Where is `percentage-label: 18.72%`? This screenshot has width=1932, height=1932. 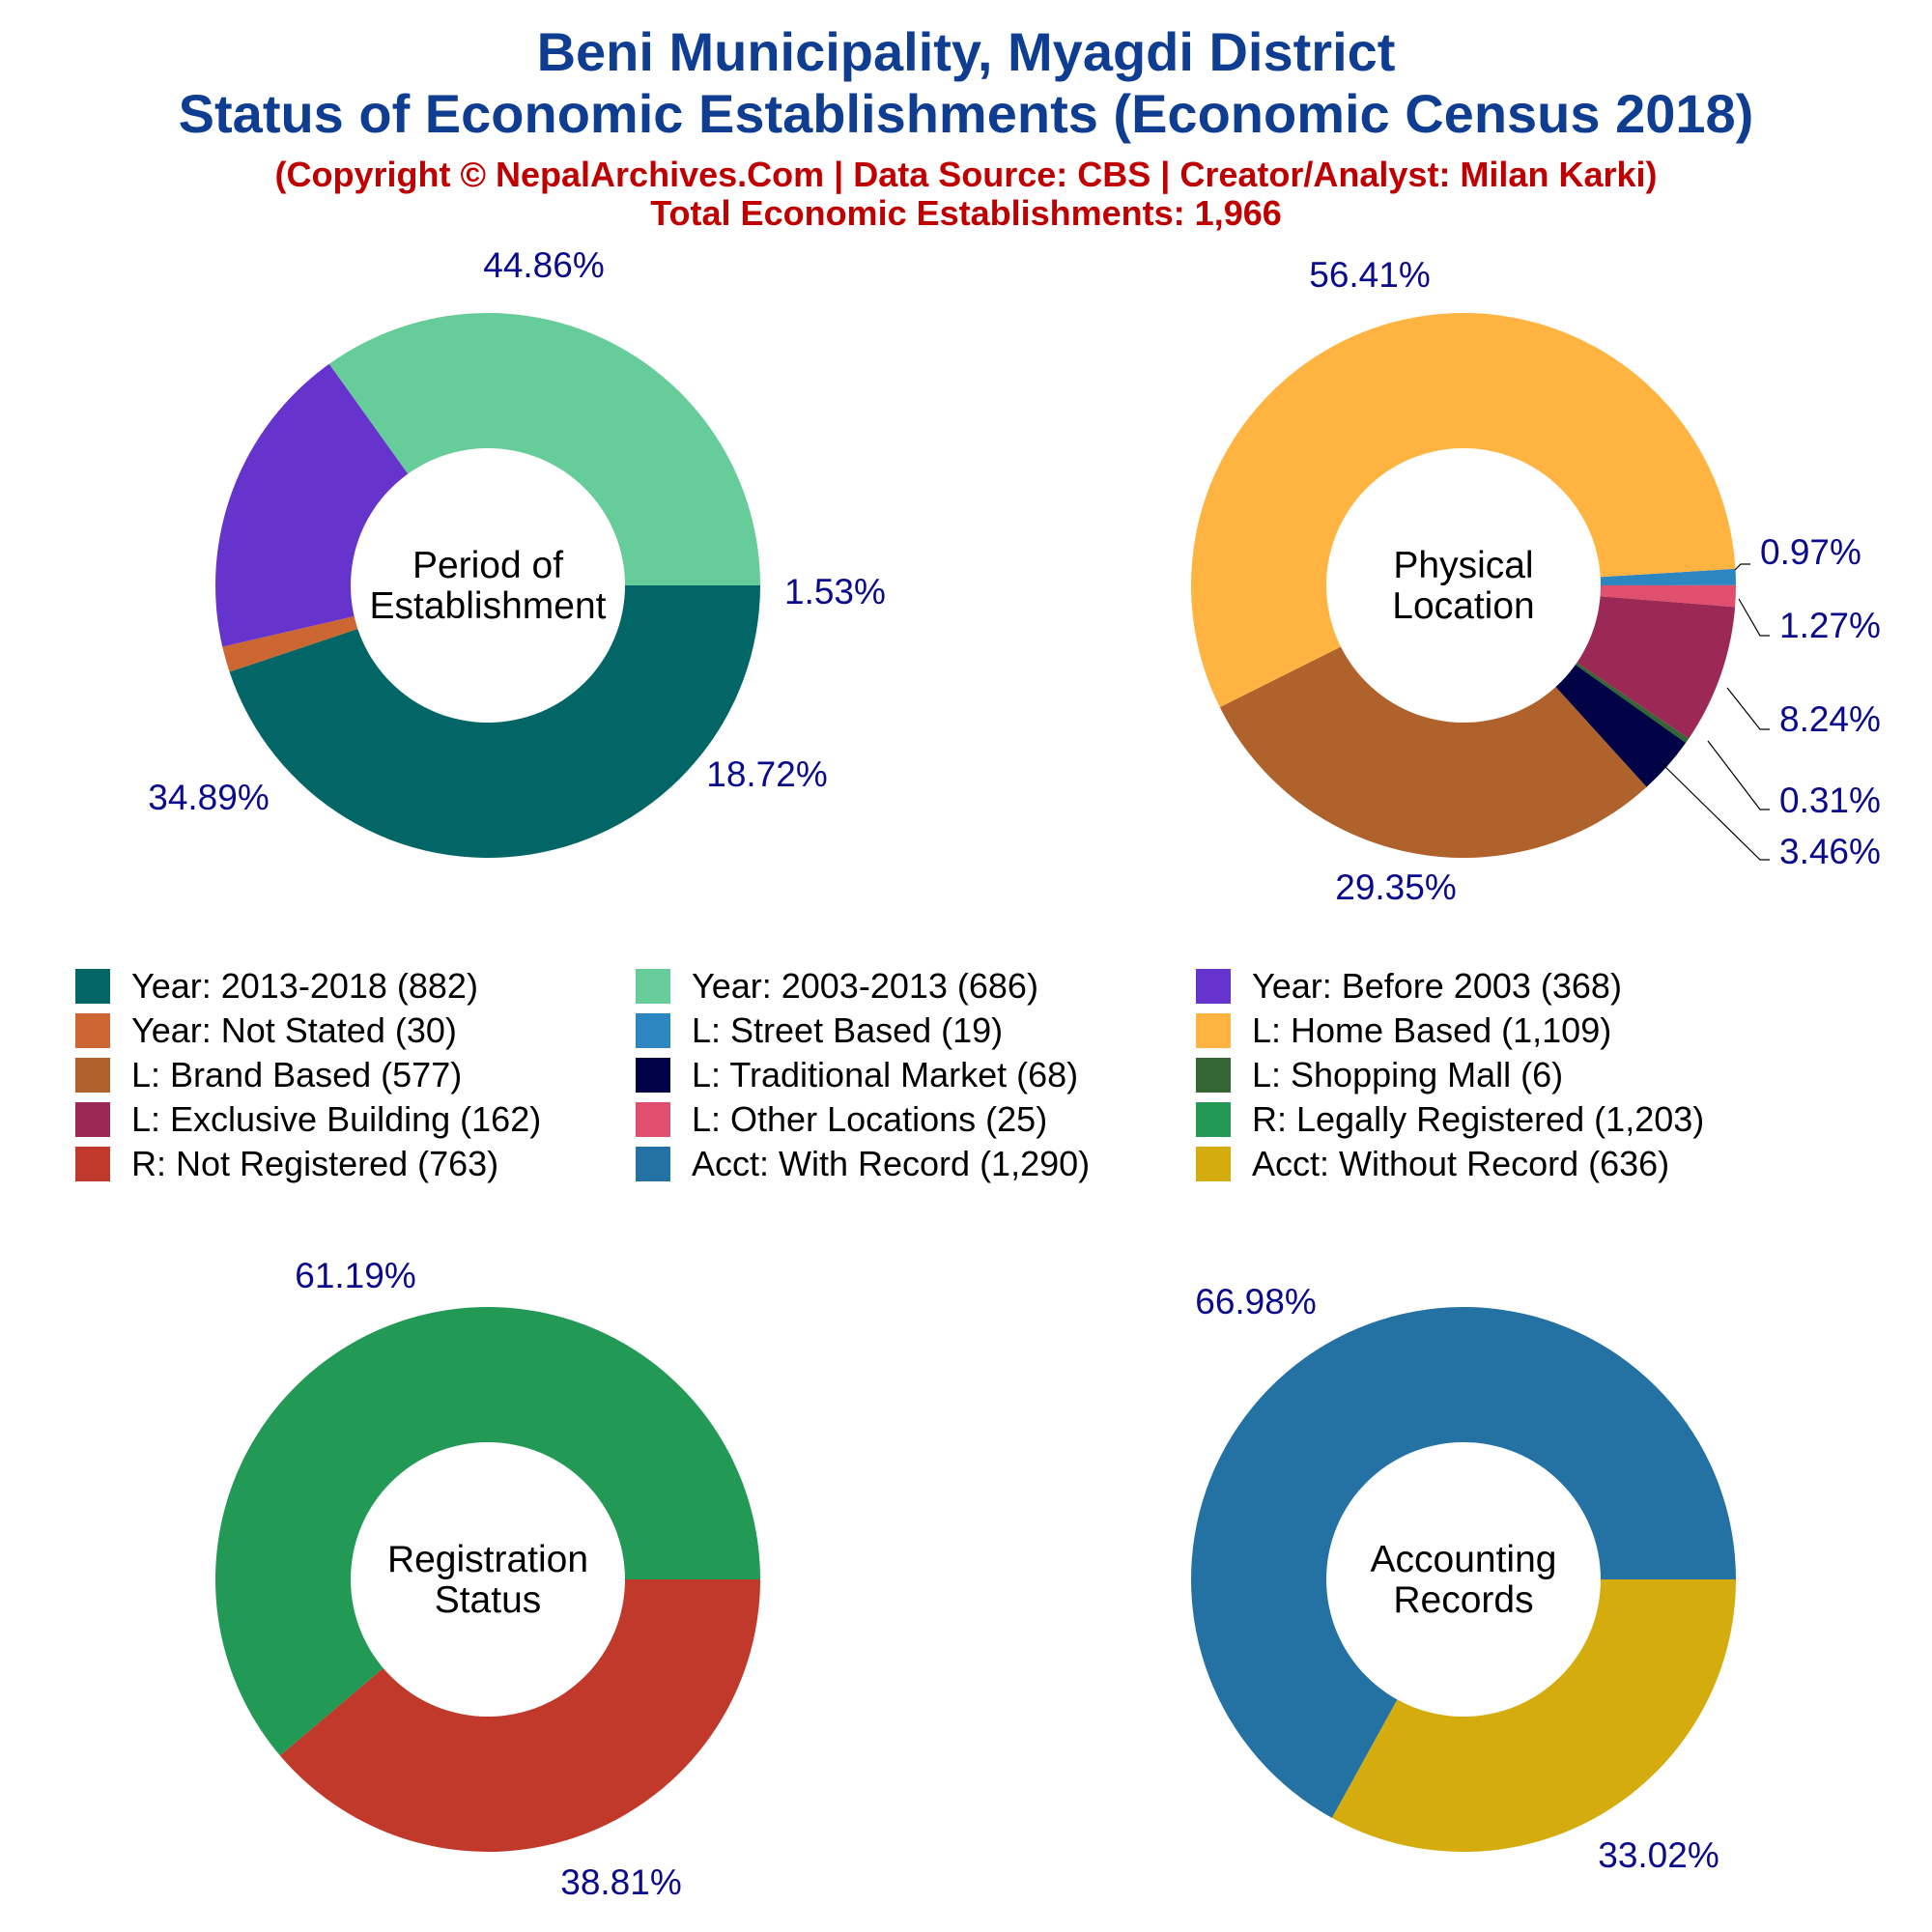 percentage-label: 18.72% is located at coordinates (767, 774).